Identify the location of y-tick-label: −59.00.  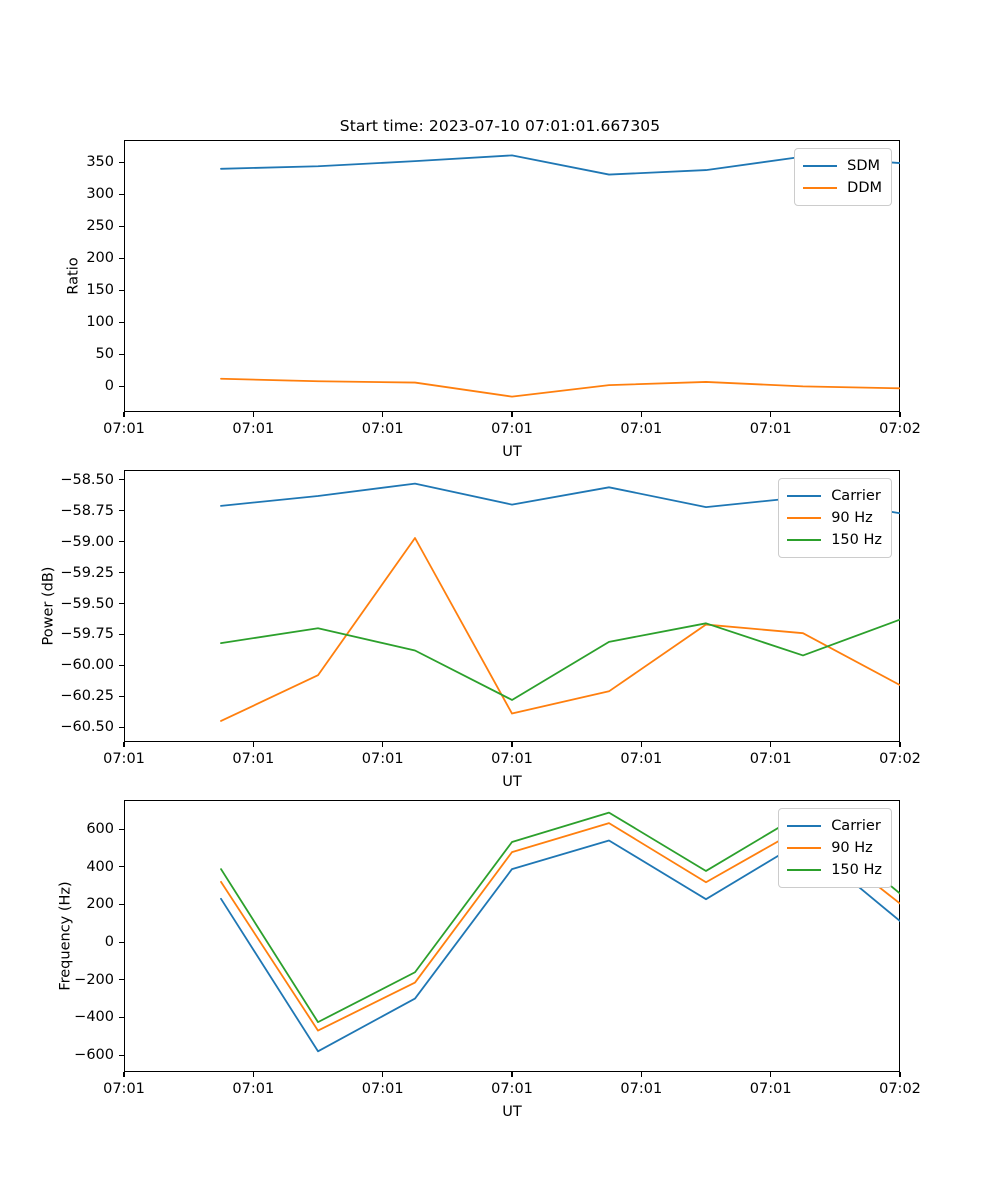
(87, 541).